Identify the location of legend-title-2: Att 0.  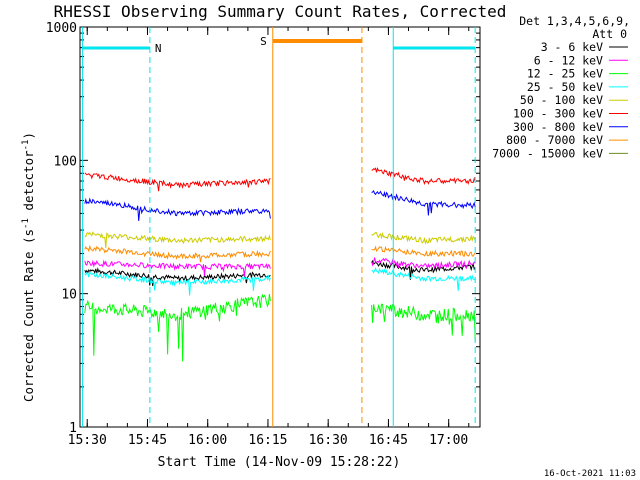
(609, 34).